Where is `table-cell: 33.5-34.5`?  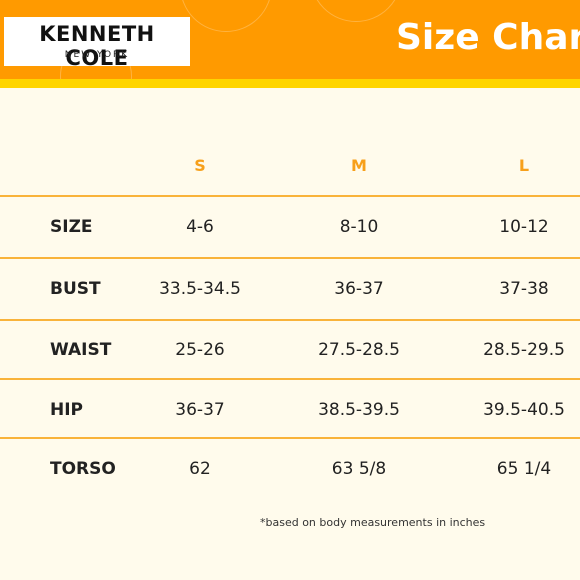
table-cell: 33.5-34.5 is located at coordinates (200, 289).